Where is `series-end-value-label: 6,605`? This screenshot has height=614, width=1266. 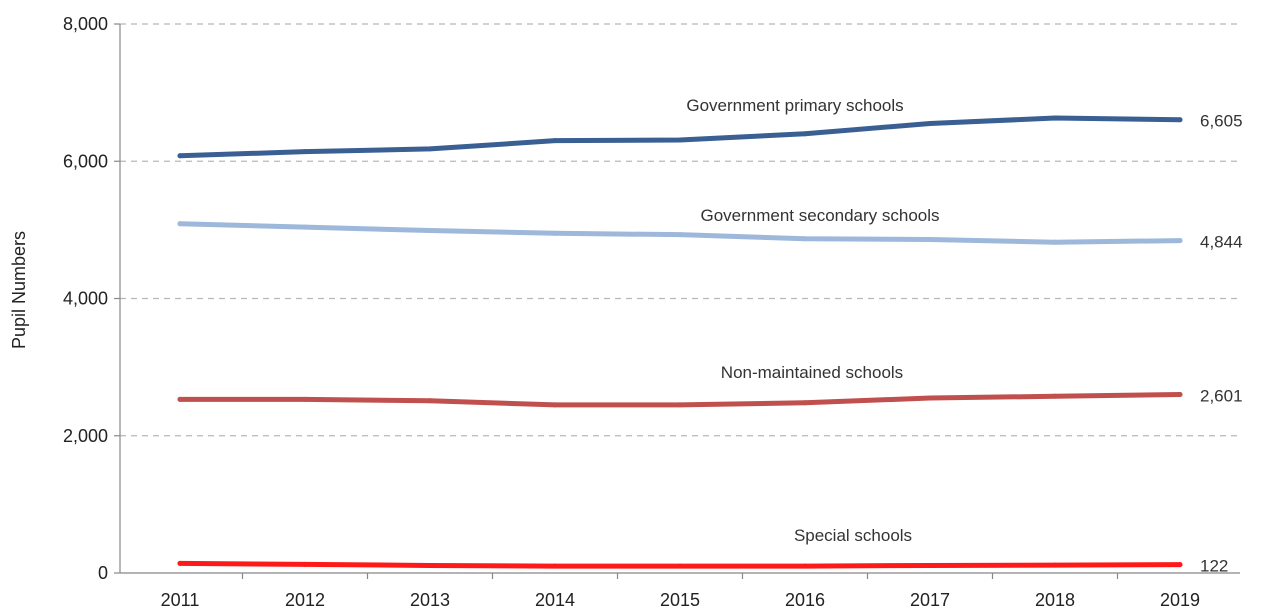
series-end-value-label: 6,605 is located at coordinates (1221, 121).